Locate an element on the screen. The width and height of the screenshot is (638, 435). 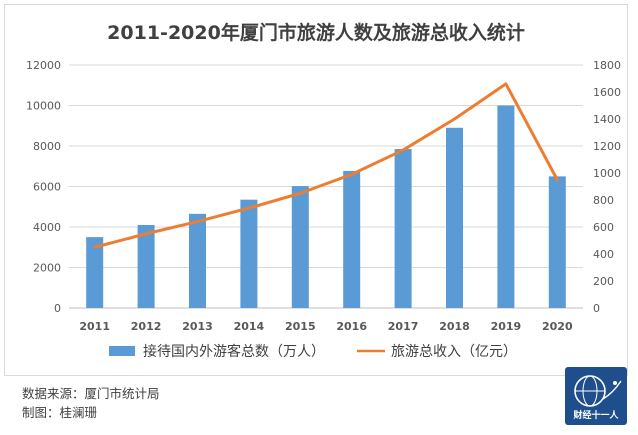
legend-label-line: 旅游总收入（亿元） is located at coordinates (454, 352).